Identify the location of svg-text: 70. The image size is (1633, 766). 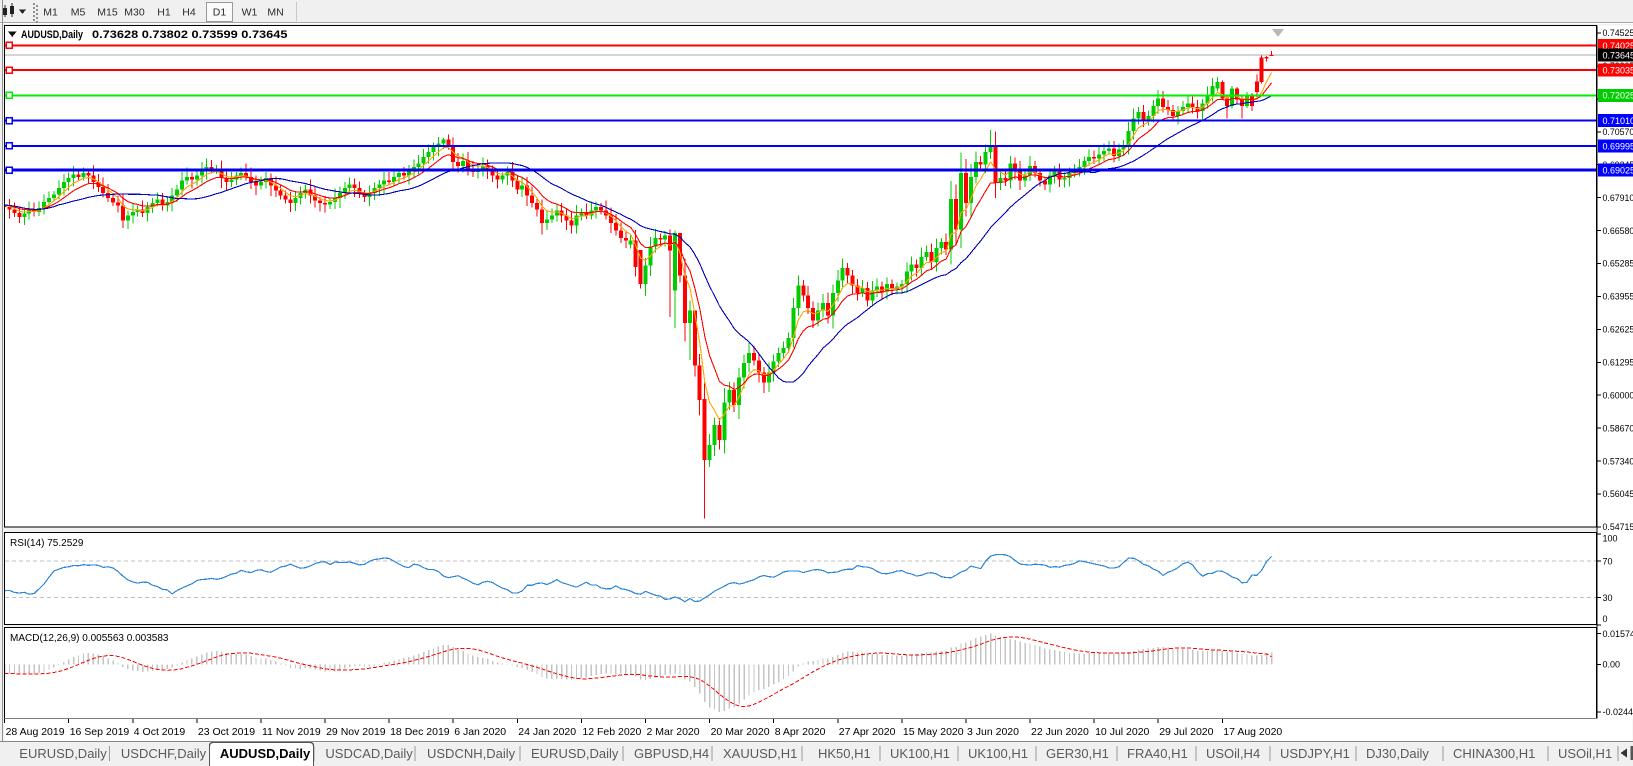
(1608, 561).